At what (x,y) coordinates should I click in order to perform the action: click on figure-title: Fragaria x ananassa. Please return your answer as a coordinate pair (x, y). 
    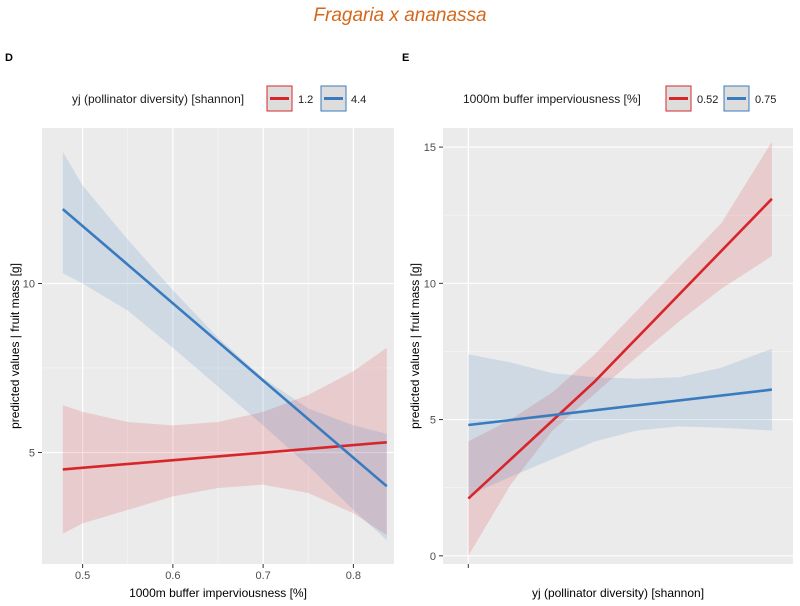
    Looking at the image, I should click on (399, 15).